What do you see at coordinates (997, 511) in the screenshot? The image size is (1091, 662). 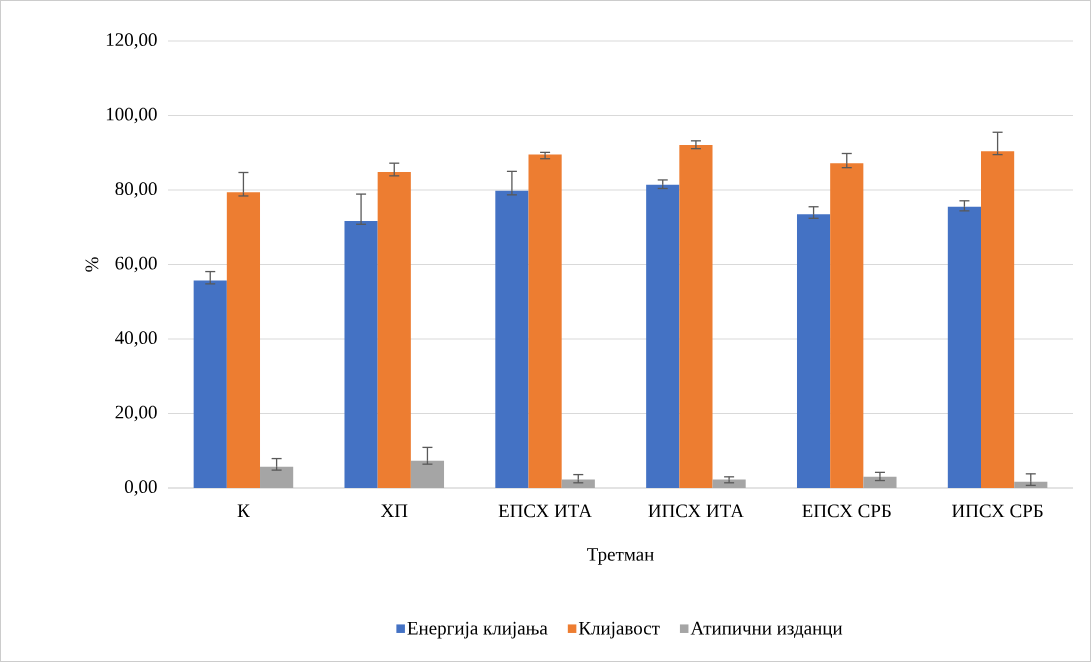 I see `x-tick-label: ИПСХ СРБ` at bounding box center [997, 511].